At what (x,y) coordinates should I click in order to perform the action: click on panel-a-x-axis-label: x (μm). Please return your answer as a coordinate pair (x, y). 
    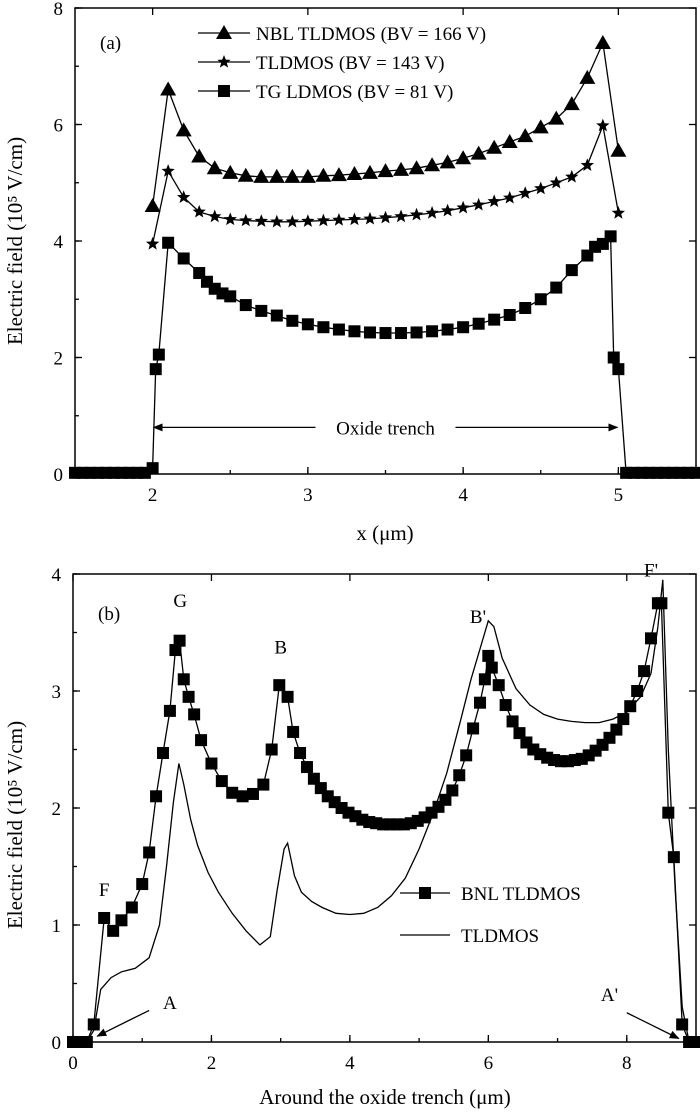
    Looking at the image, I should click on (384, 533).